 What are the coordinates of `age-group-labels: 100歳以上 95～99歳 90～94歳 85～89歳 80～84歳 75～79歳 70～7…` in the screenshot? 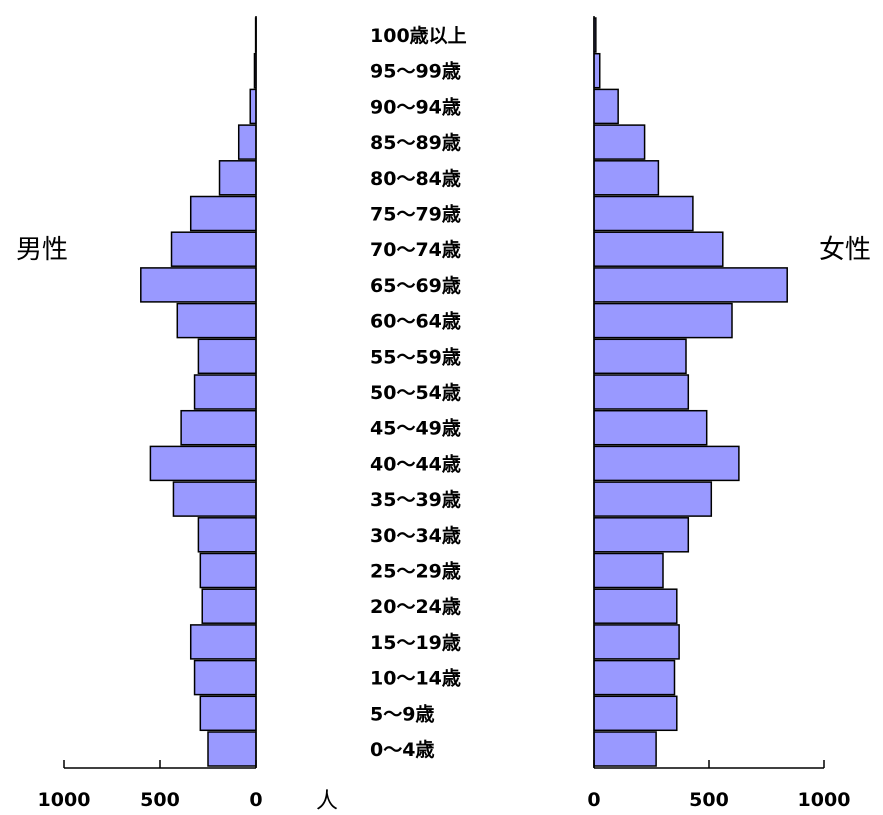 It's located at (418, 393).